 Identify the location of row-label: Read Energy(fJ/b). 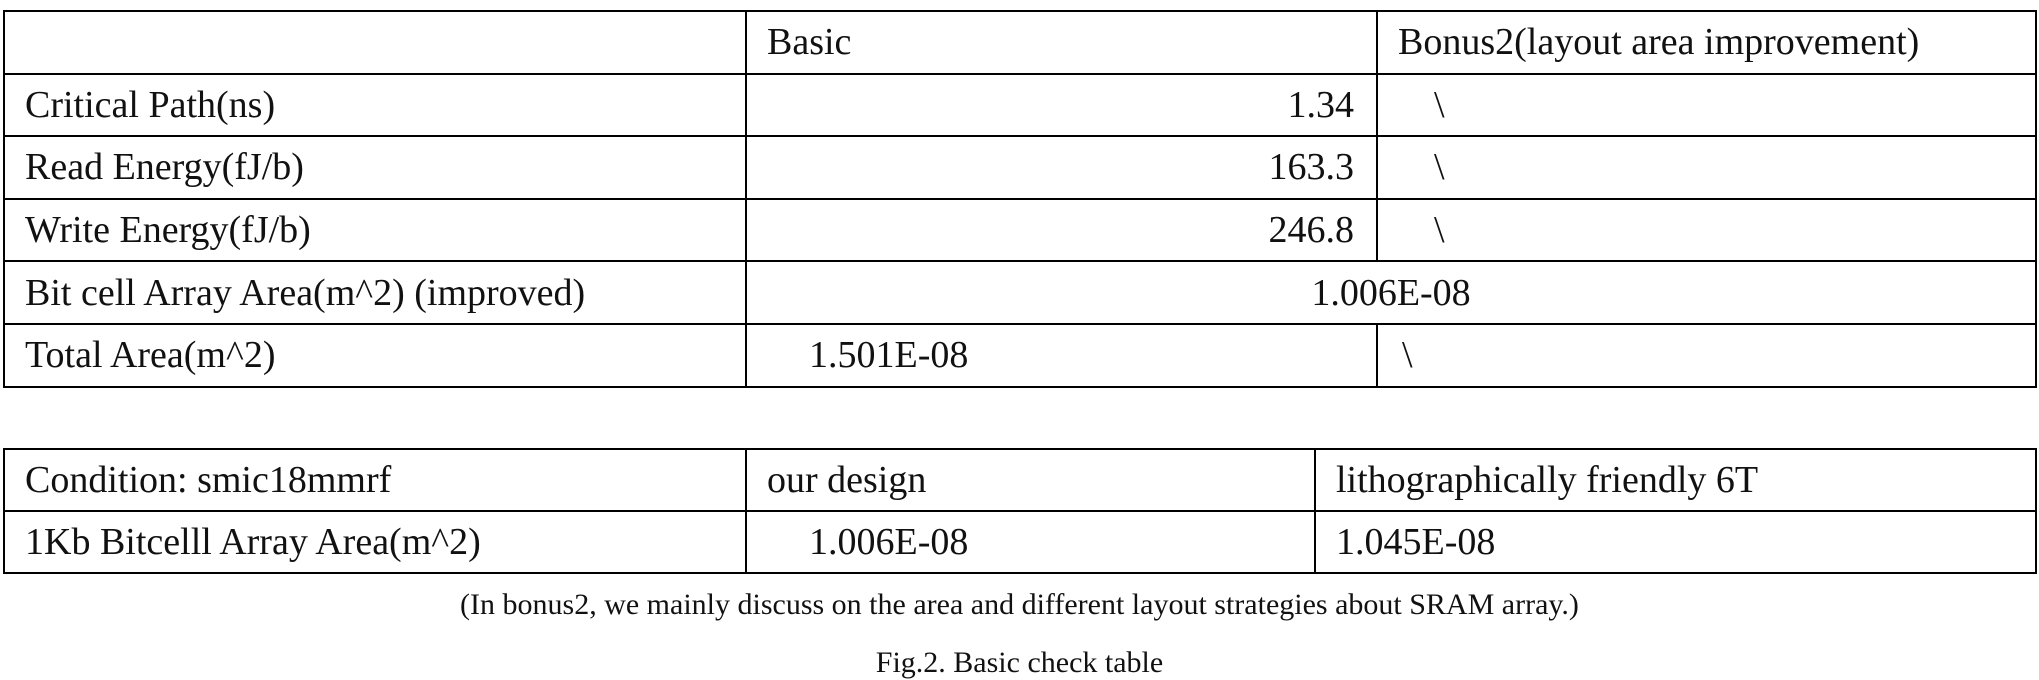
(375, 167).